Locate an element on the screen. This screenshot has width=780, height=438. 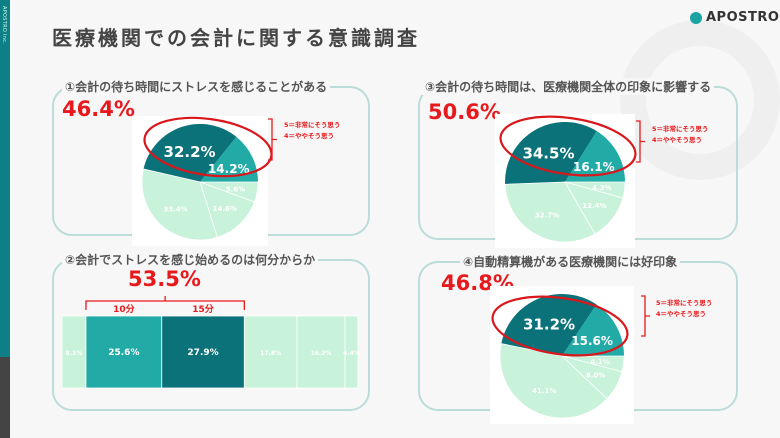
slice-label: 32.7% is located at coordinates (547, 216).